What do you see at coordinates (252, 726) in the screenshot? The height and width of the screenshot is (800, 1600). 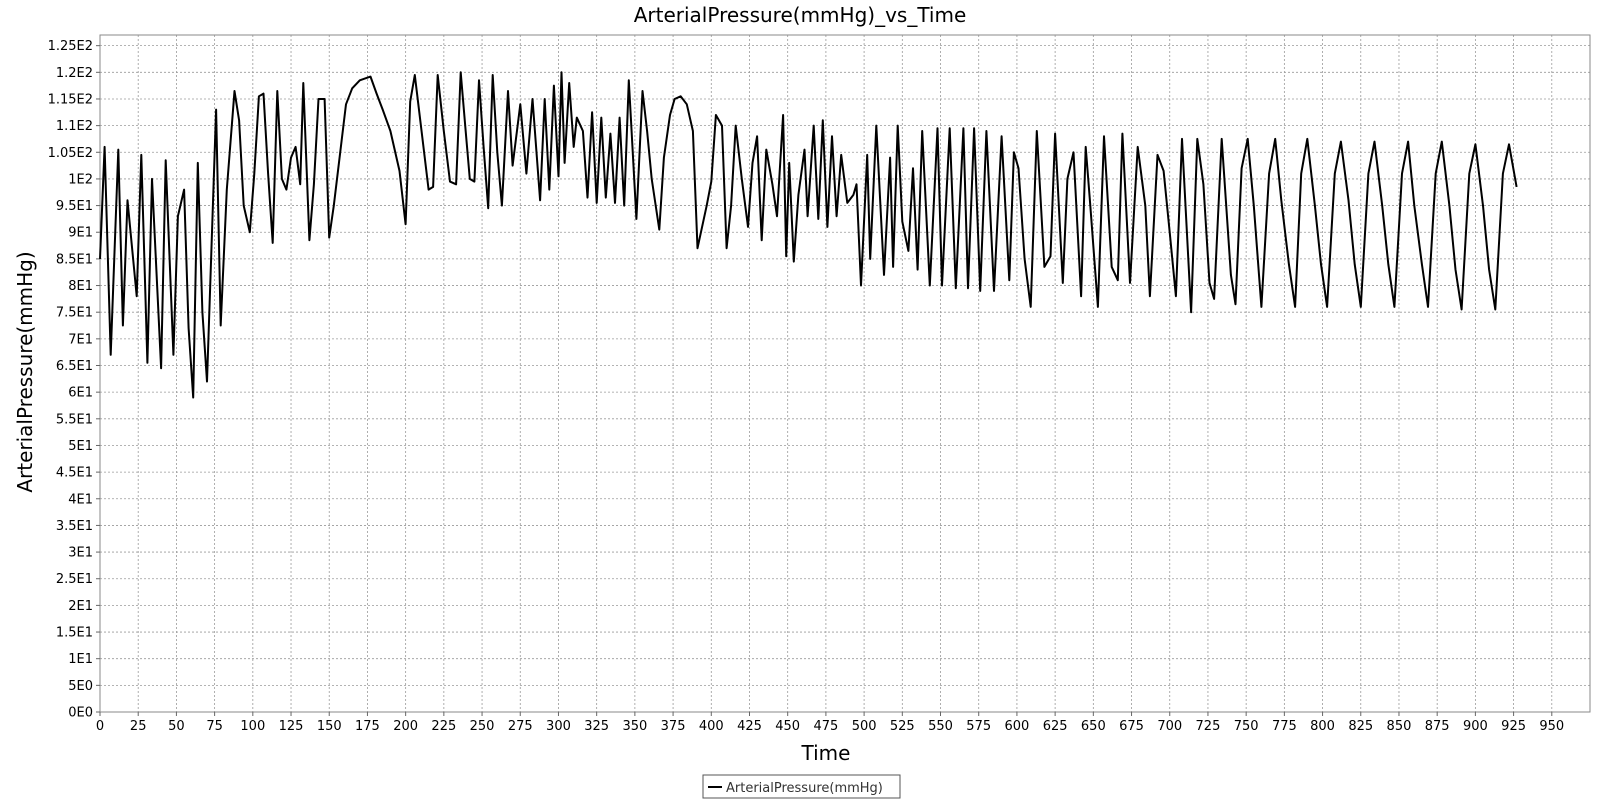 I see `x-tick-label: 100` at bounding box center [252, 726].